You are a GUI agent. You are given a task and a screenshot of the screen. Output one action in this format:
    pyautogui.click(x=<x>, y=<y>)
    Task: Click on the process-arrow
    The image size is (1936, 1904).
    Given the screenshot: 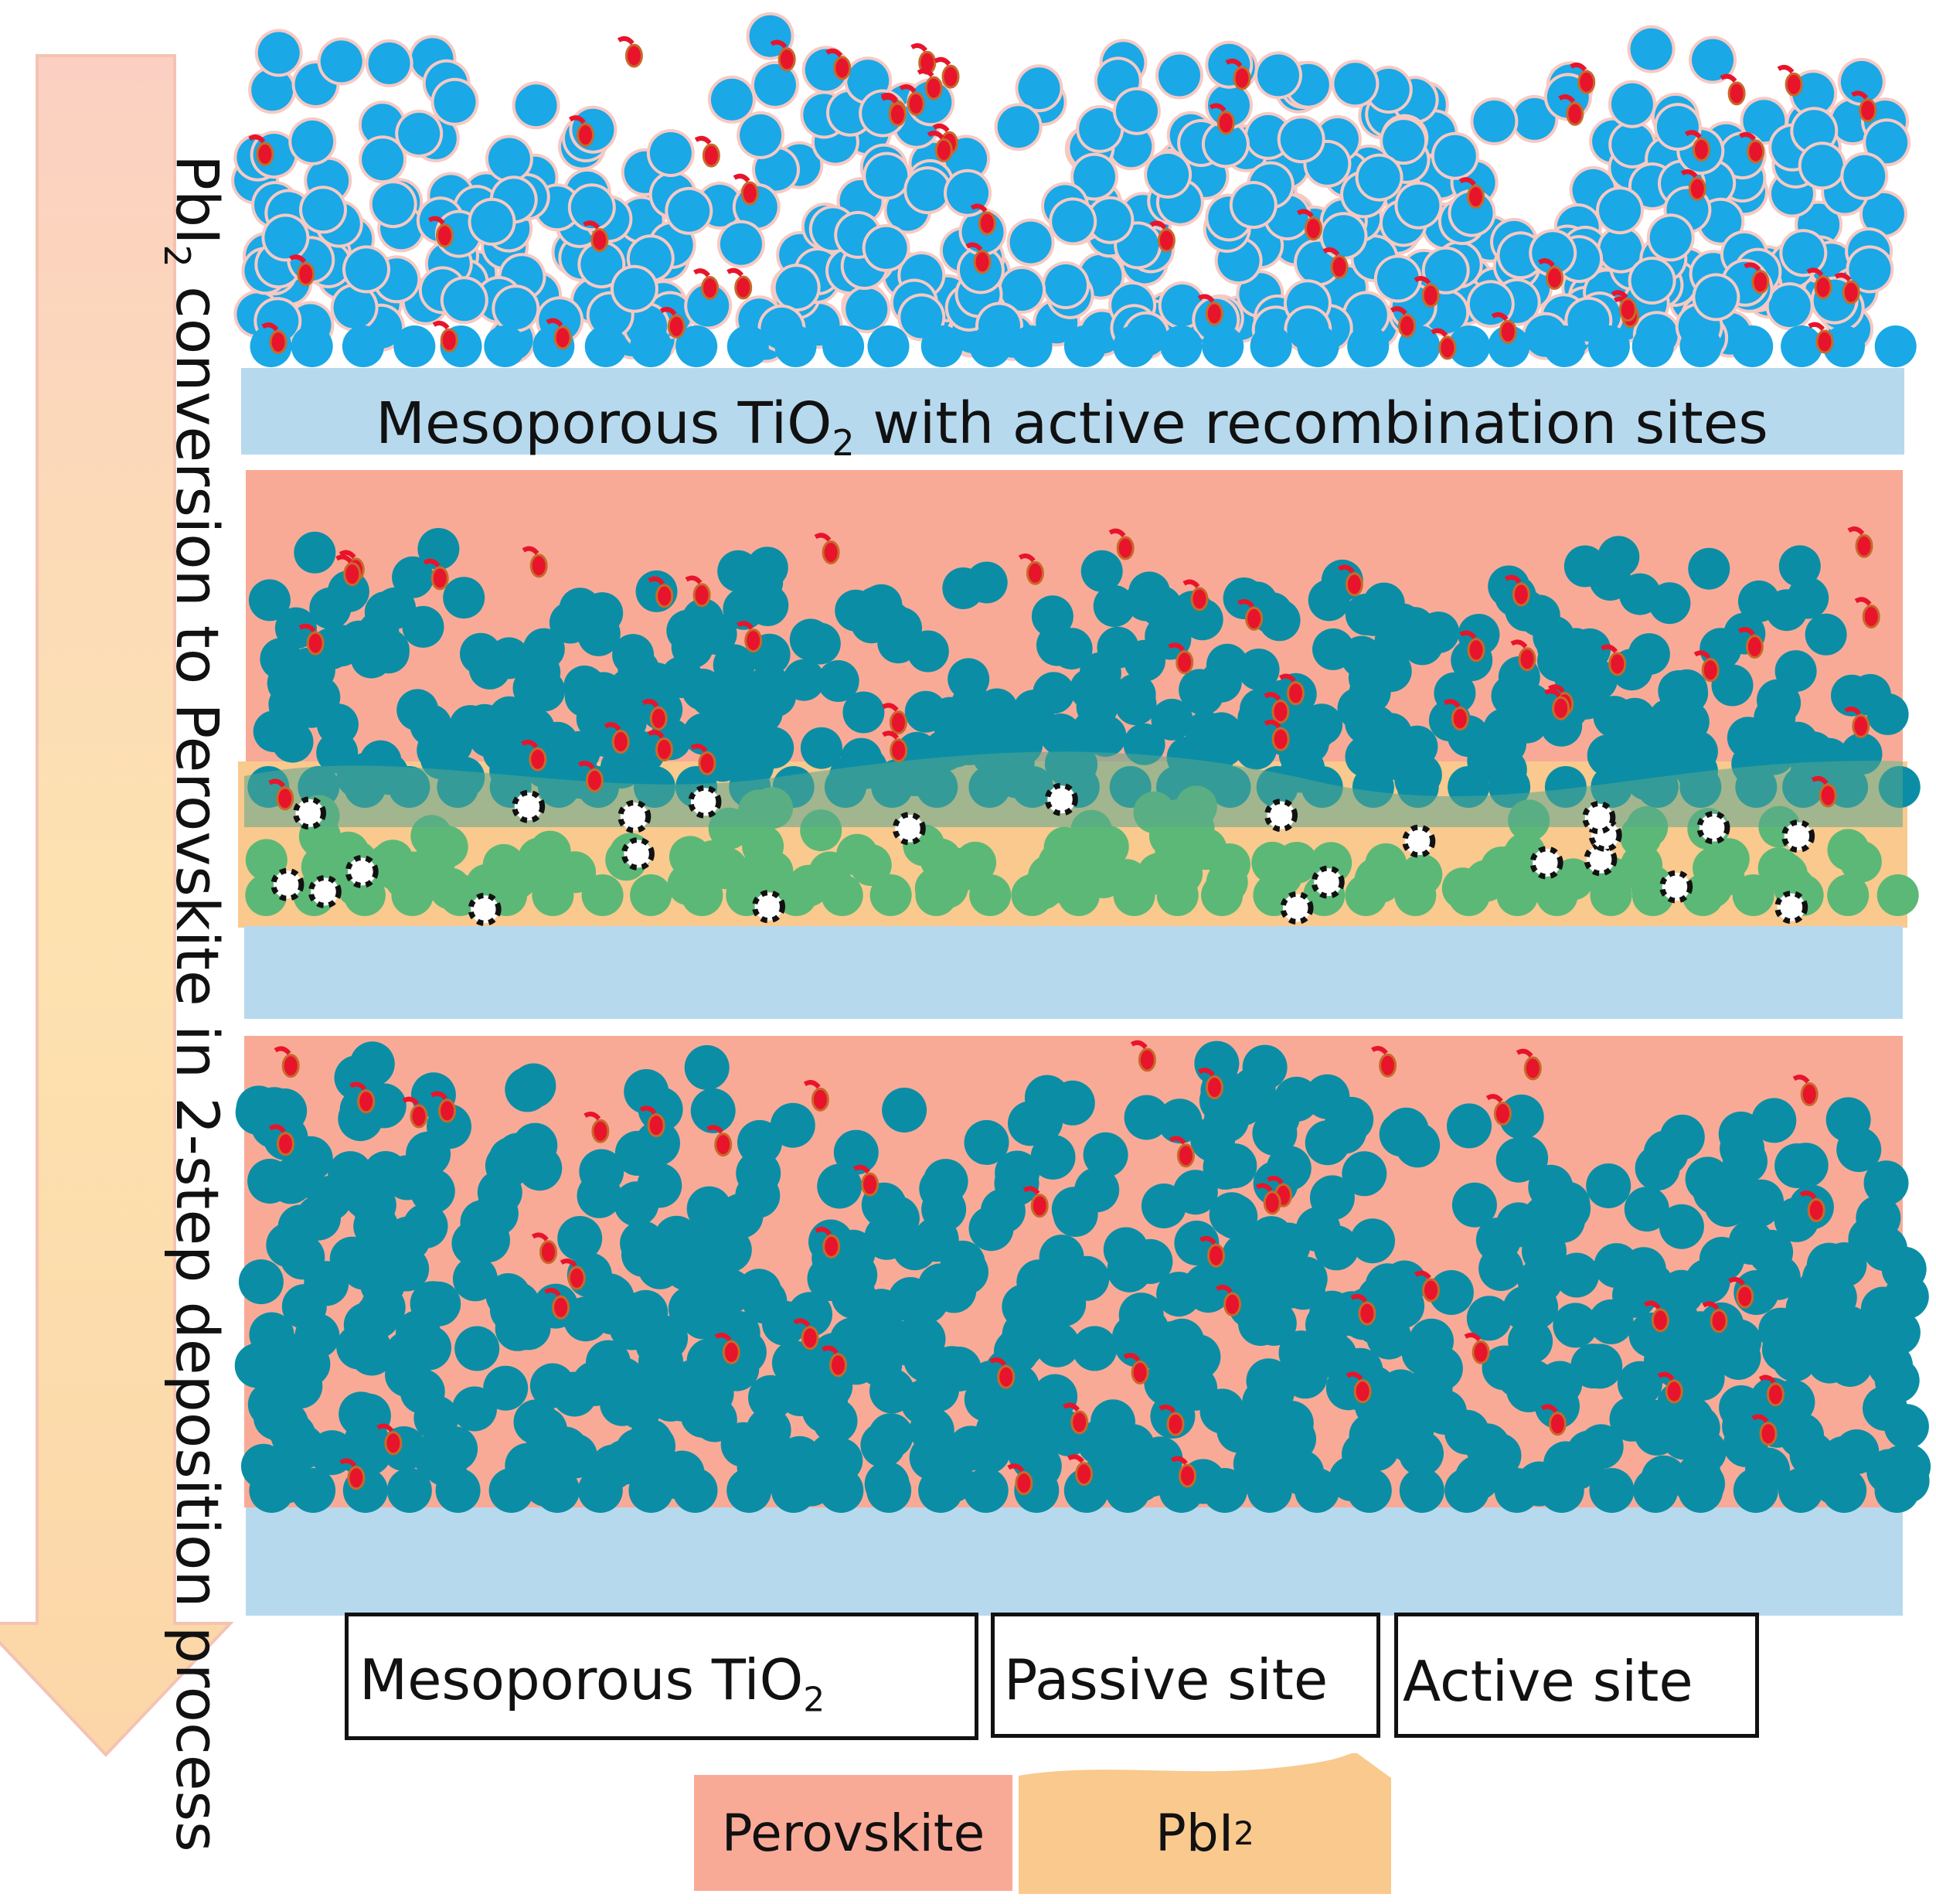 What is the action you would take?
    pyautogui.click(x=117, y=906)
    